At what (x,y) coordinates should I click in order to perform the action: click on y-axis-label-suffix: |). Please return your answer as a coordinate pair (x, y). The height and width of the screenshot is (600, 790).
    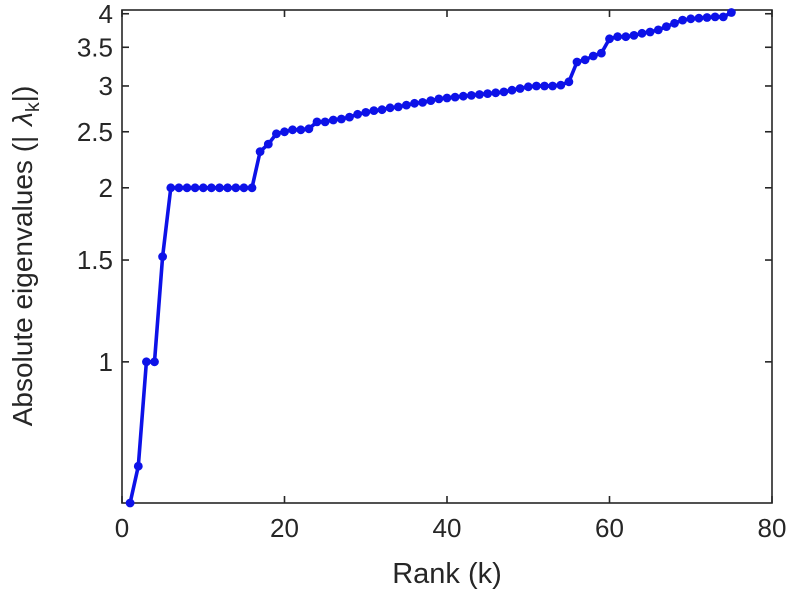
    Looking at the image, I should click on (23, 94).